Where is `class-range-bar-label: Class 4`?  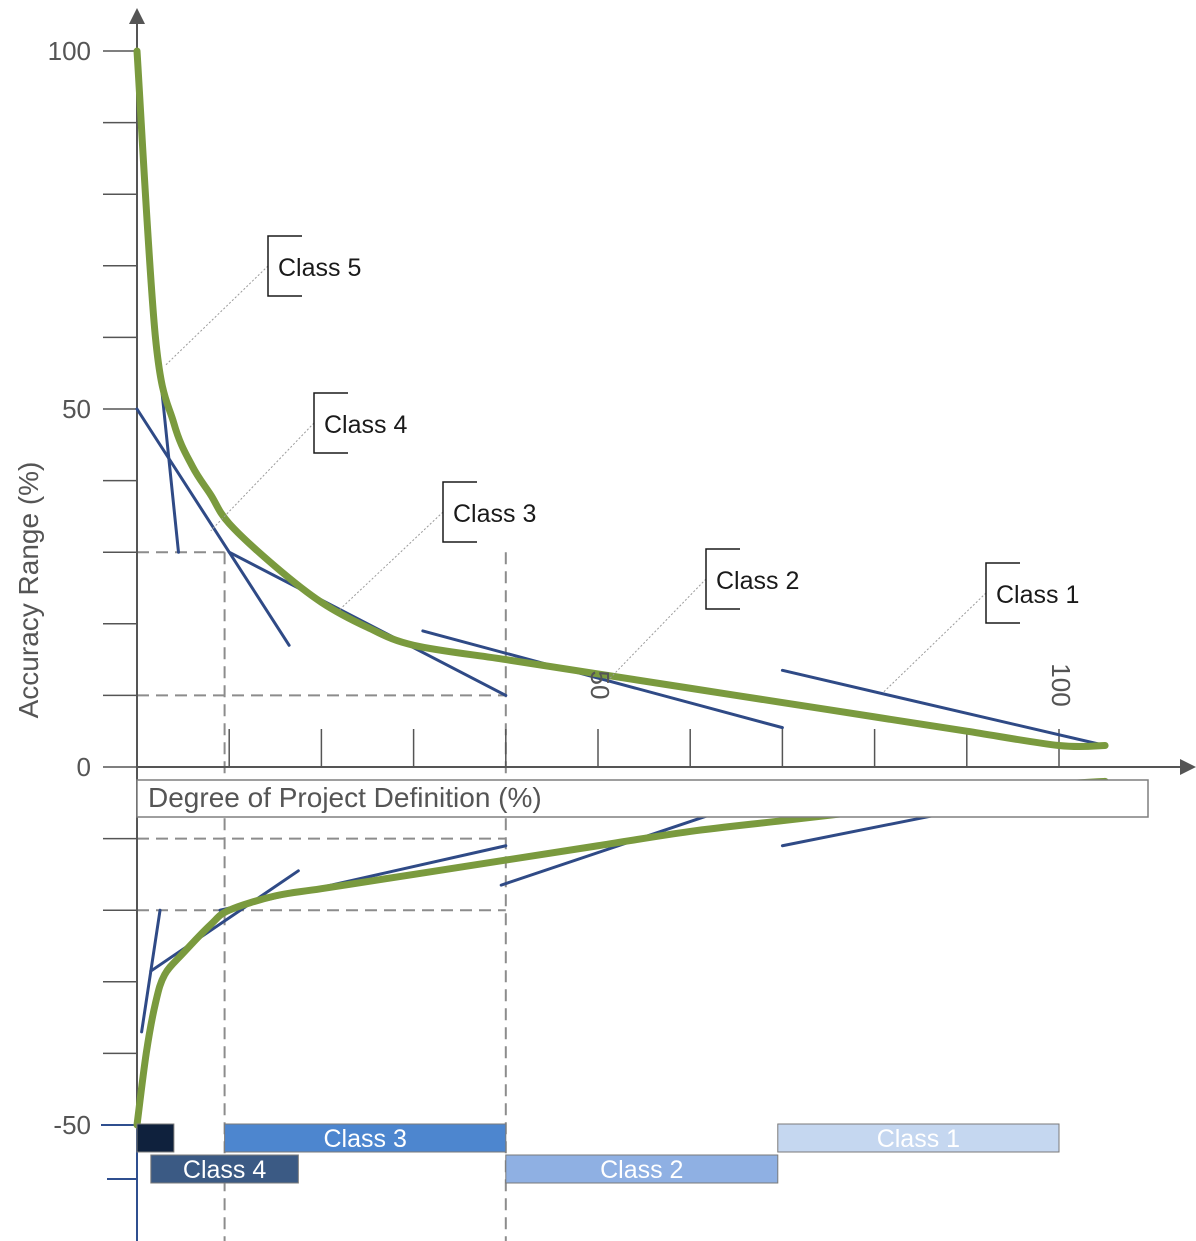
class-range-bar-label: Class 4 is located at coordinates (224, 1170).